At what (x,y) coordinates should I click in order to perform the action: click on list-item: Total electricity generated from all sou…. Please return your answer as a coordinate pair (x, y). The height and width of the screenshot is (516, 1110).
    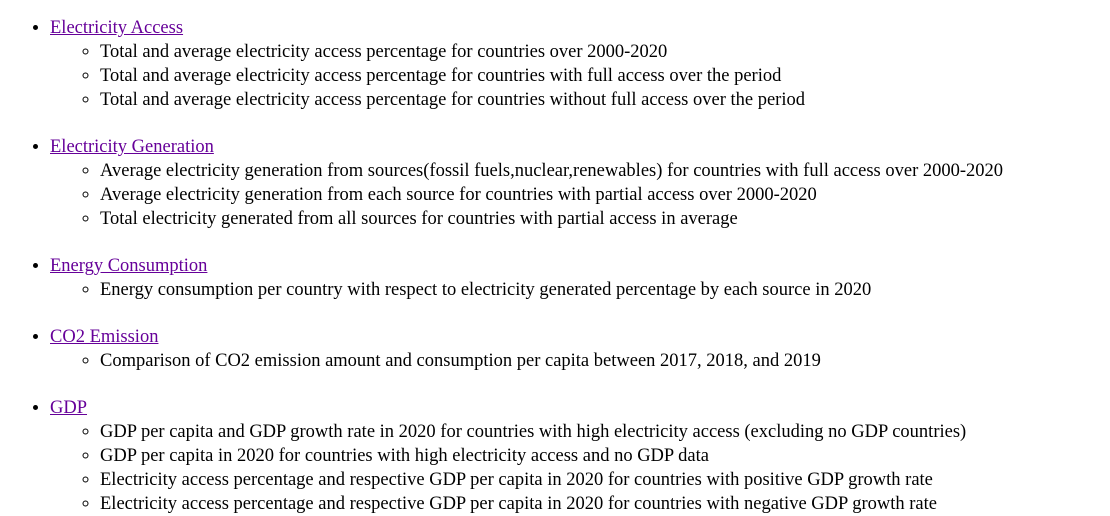
    Looking at the image, I should click on (605, 219).